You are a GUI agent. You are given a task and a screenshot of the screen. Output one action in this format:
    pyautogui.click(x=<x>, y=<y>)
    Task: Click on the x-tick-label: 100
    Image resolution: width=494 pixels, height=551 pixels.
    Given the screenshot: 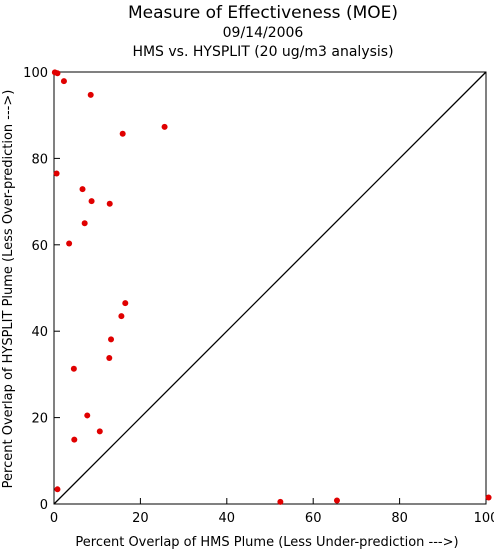 What is the action you would take?
    pyautogui.click(x=484, y=518)
    